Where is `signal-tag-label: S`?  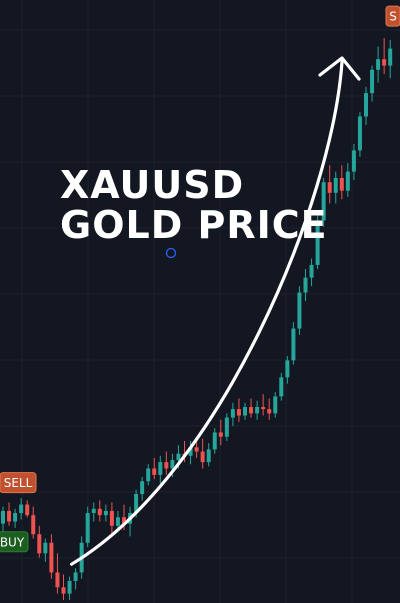 signal-tag-label: S is located at coordinates (393, 17).